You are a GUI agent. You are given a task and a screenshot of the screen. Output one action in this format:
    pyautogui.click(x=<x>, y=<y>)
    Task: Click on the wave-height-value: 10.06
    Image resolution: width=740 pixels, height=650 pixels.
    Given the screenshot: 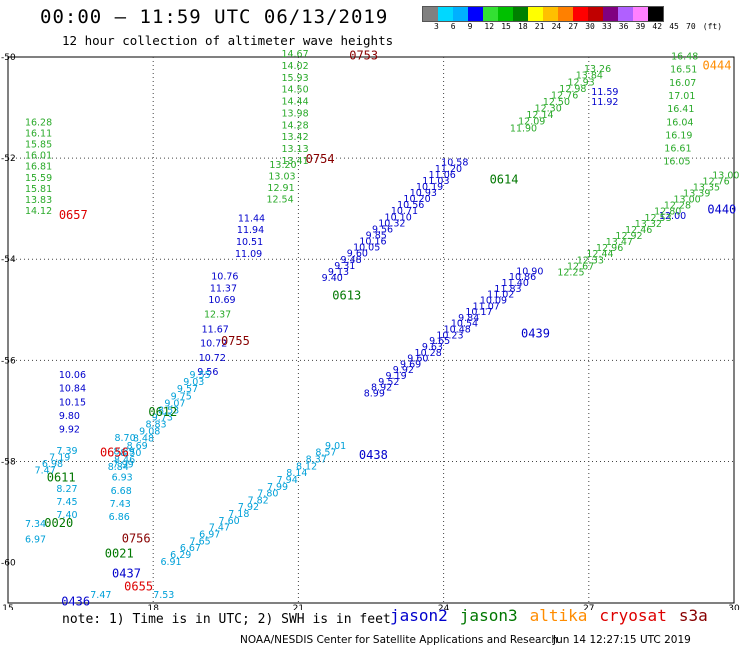 What is the action you would take?
    pyautogui.click(x=72, y=375)
    